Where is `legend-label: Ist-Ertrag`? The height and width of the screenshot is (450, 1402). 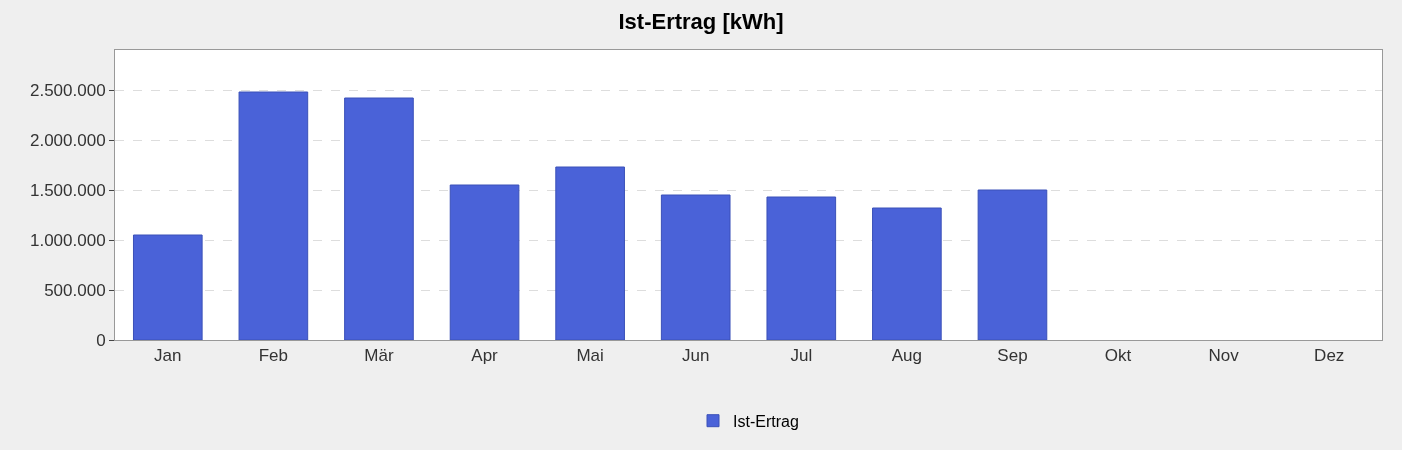
legend-label: Ist-Ertrag is located at coordinates (766, 421).